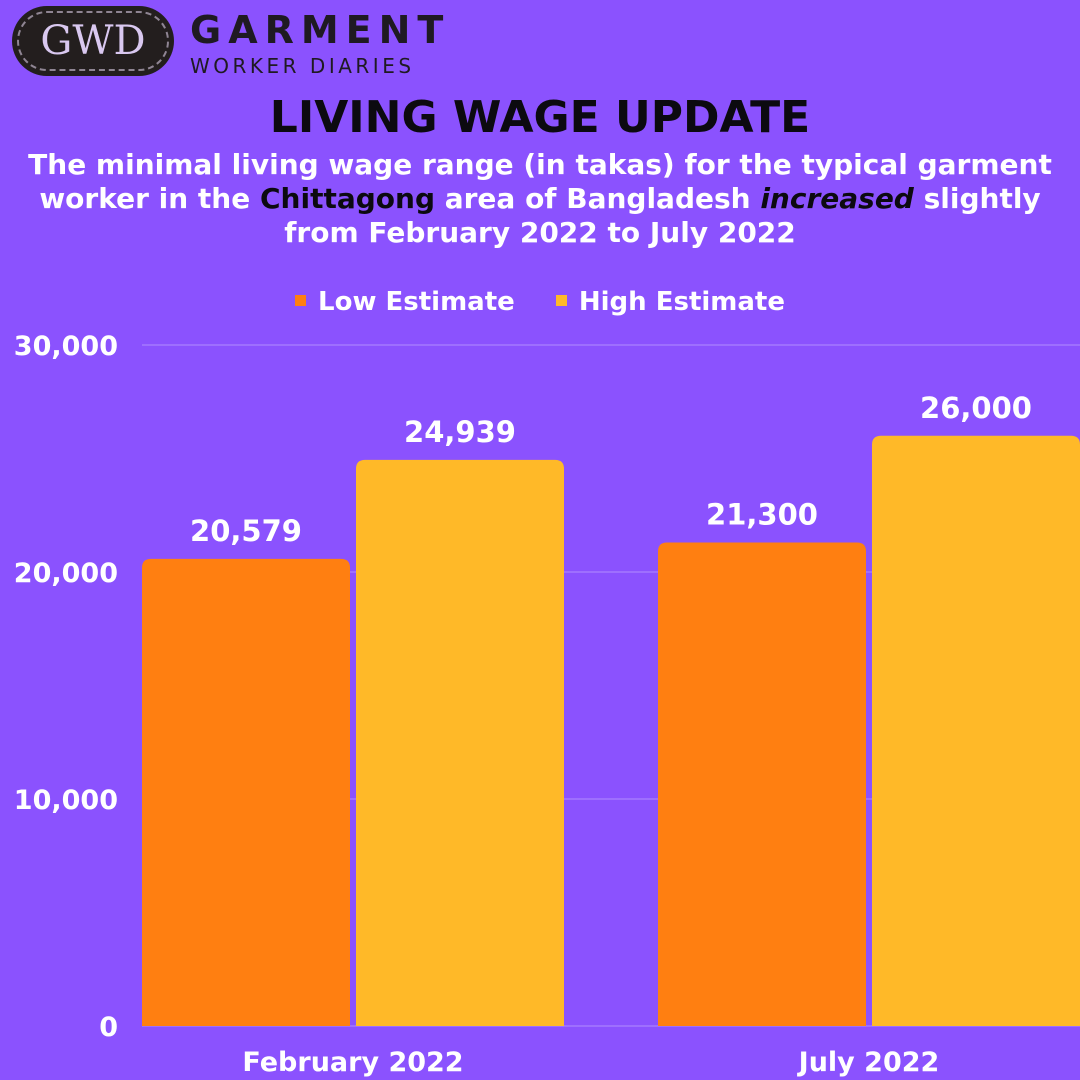 The image size is (1080, 1080). I want to click on legend-label-high: High Estimate, so click(681, 302).